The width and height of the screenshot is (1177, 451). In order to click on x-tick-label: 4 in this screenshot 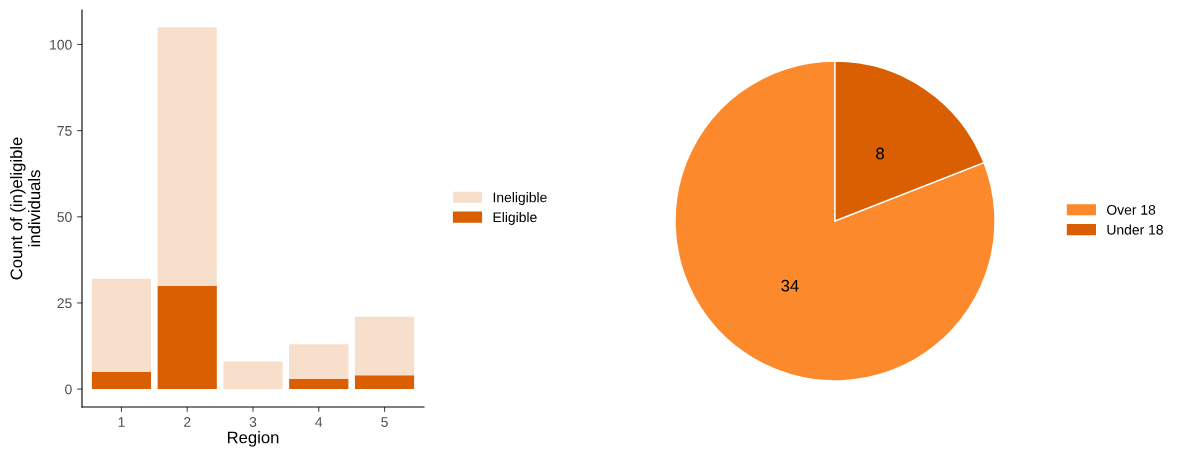, I will do `click(319, 422)`.